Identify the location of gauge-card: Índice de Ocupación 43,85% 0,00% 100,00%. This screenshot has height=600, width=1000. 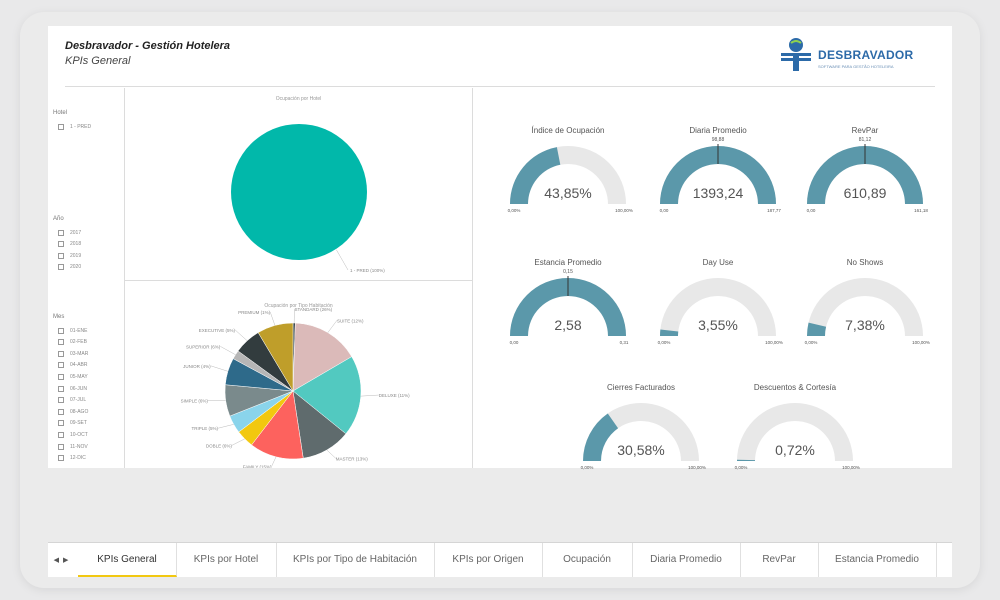
(568, 178).